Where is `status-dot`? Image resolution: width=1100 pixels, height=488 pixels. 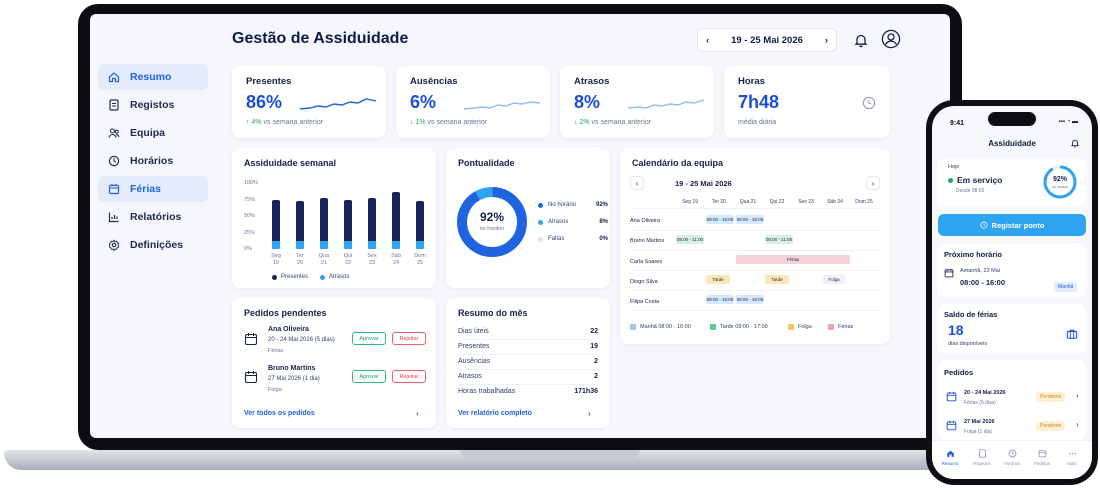 status-dot is located at coordinates (950, 180).